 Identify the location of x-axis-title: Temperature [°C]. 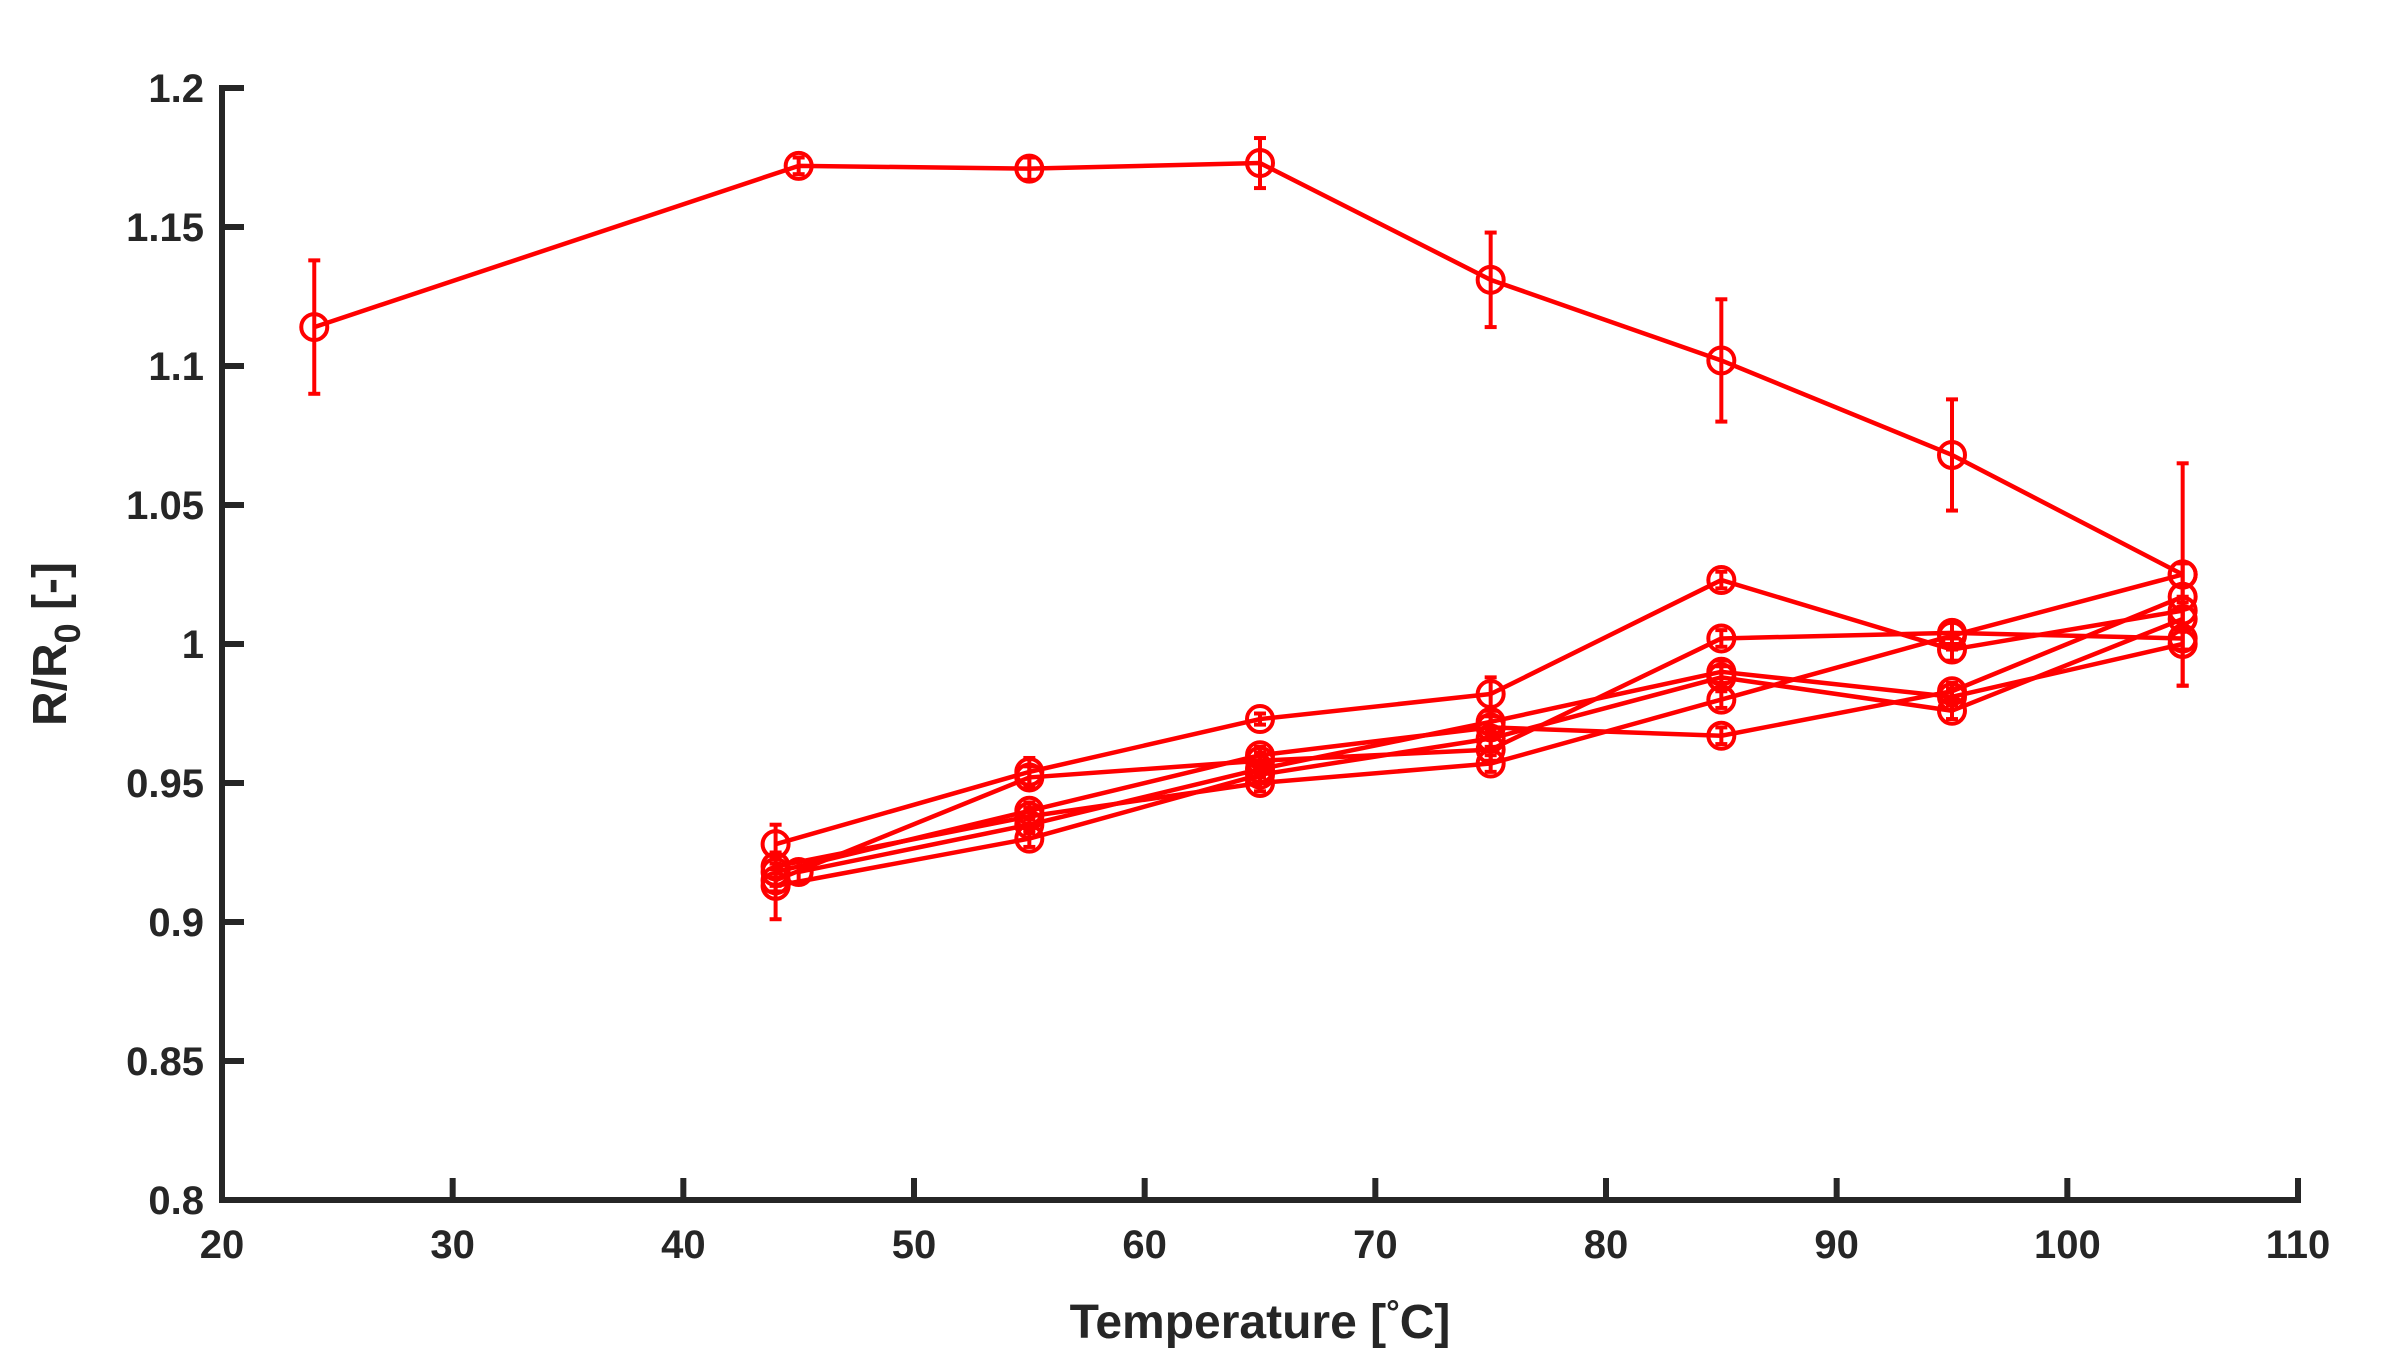
(1260, 1321).